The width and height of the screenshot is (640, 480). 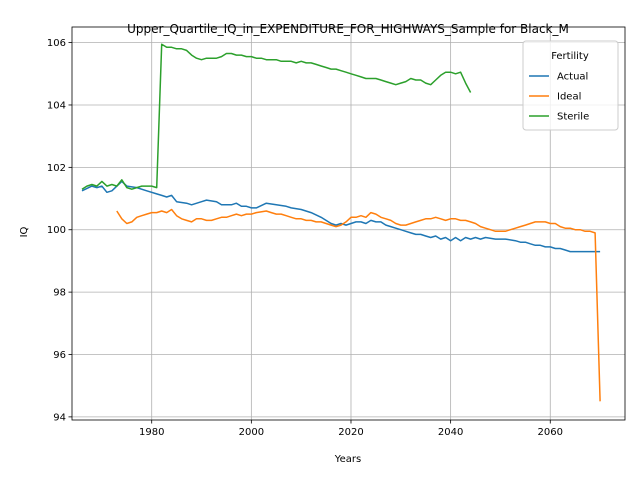 I want to click on y-tick-label: 98, so click(x=59, y=293).